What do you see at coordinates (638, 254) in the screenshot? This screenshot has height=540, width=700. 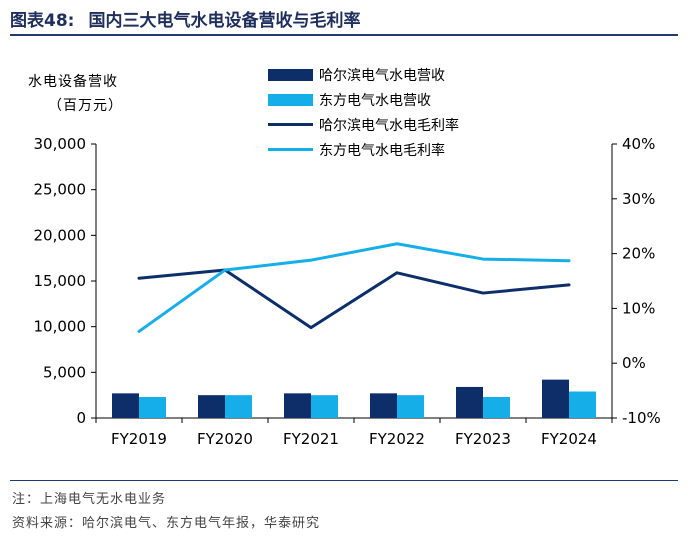 I see `right-axis-tick-label: 20%` at bounding box center [638, 254].